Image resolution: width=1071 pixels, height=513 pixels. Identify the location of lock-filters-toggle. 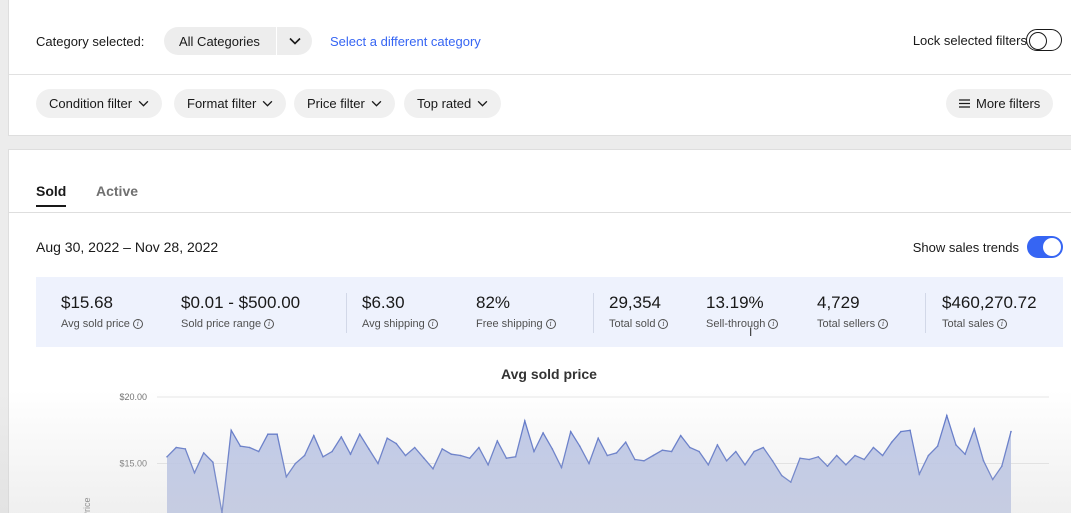
(1044, 40).